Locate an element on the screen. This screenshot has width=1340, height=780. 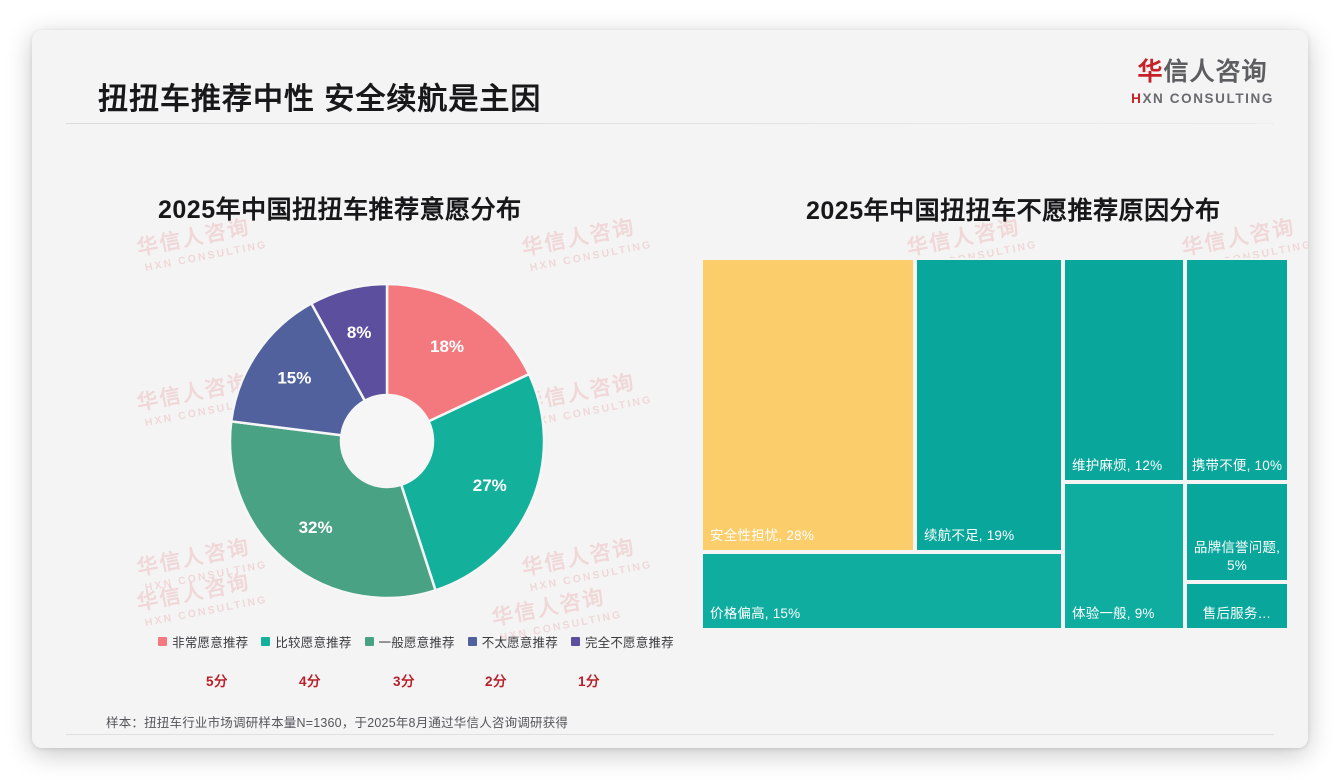
legend-item: 完全不愿意推荐 is located at coordinates (622, 641).